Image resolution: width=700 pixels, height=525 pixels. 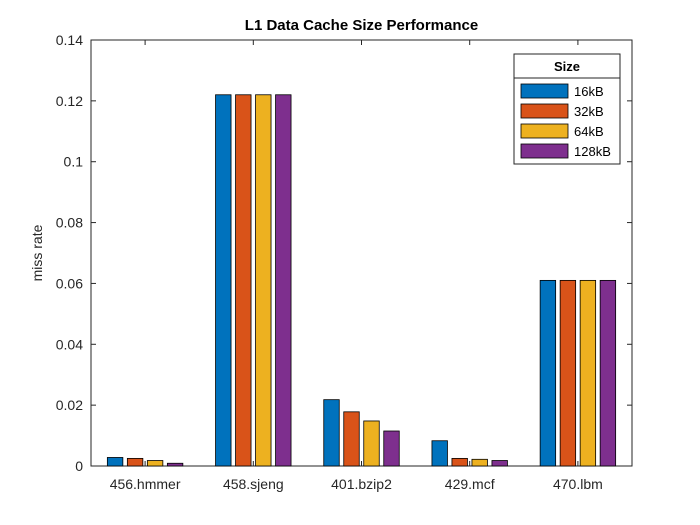 I want to click on y-tick-label: 0.1, so click(x=74, y=162).